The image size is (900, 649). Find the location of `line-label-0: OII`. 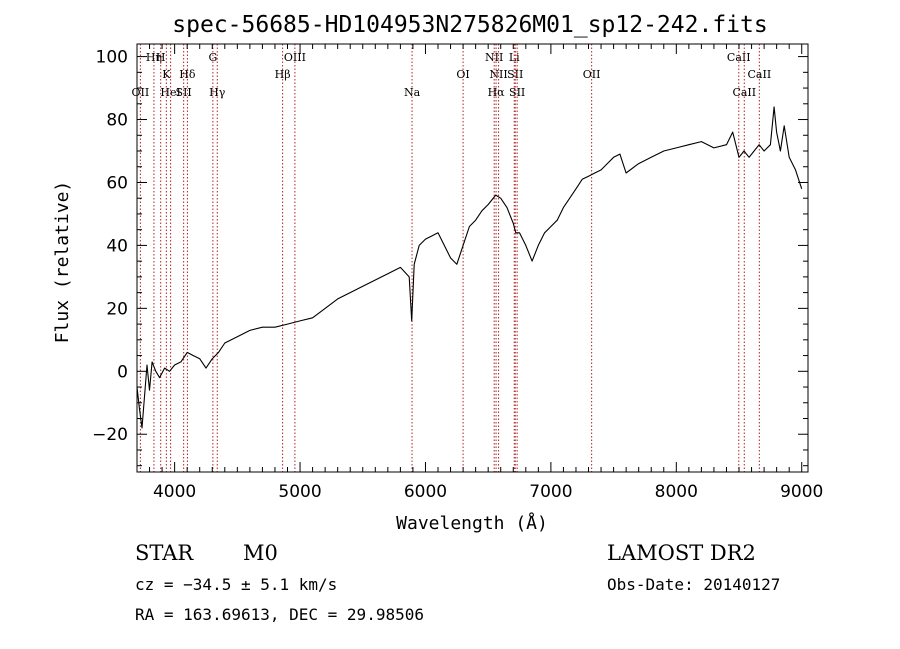

line-label-0: OII is located at coordinates (141, 92).